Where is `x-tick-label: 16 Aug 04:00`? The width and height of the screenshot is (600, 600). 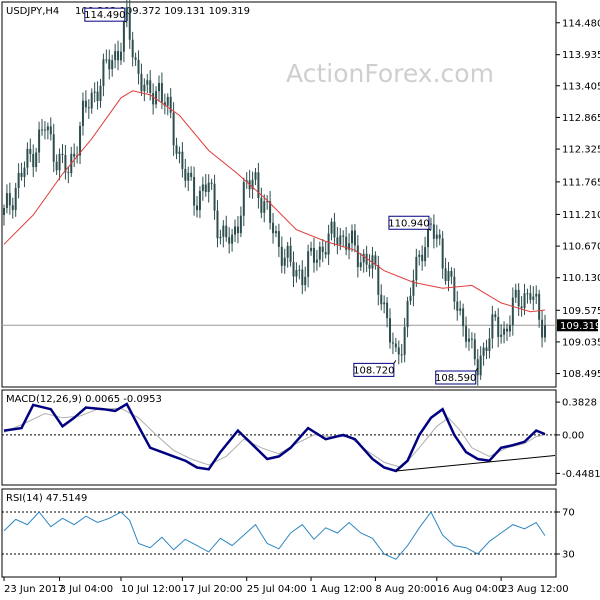 x-tick-label: 16 Aug 04:00 is located at coordinates (470, 589).